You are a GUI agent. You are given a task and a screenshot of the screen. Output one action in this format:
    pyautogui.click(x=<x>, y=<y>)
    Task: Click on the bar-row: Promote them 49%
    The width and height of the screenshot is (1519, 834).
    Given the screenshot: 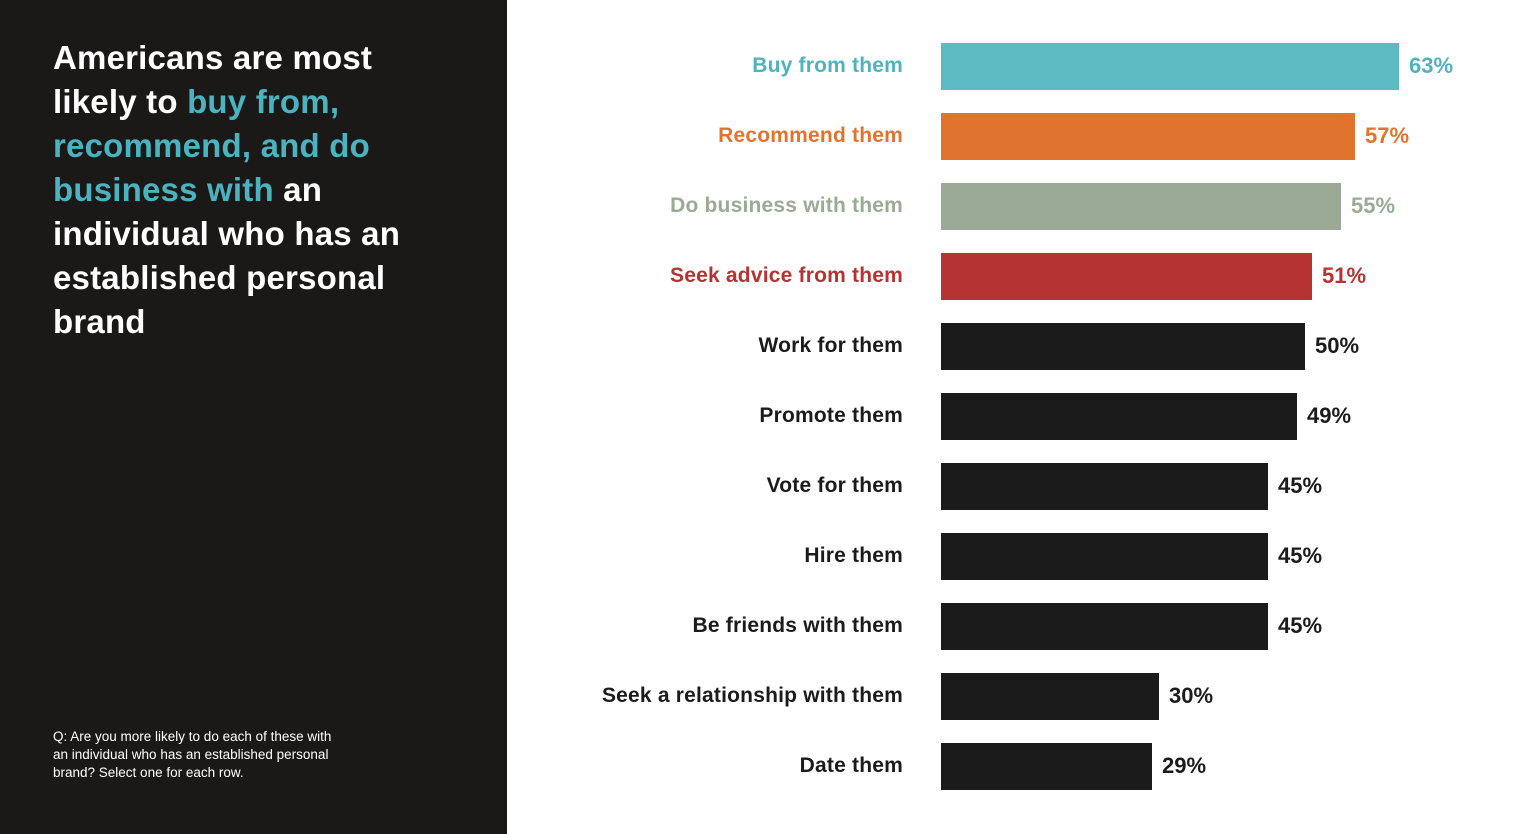 What is the action you would take?
    pyautogui.click(x=1013, y=416)
    